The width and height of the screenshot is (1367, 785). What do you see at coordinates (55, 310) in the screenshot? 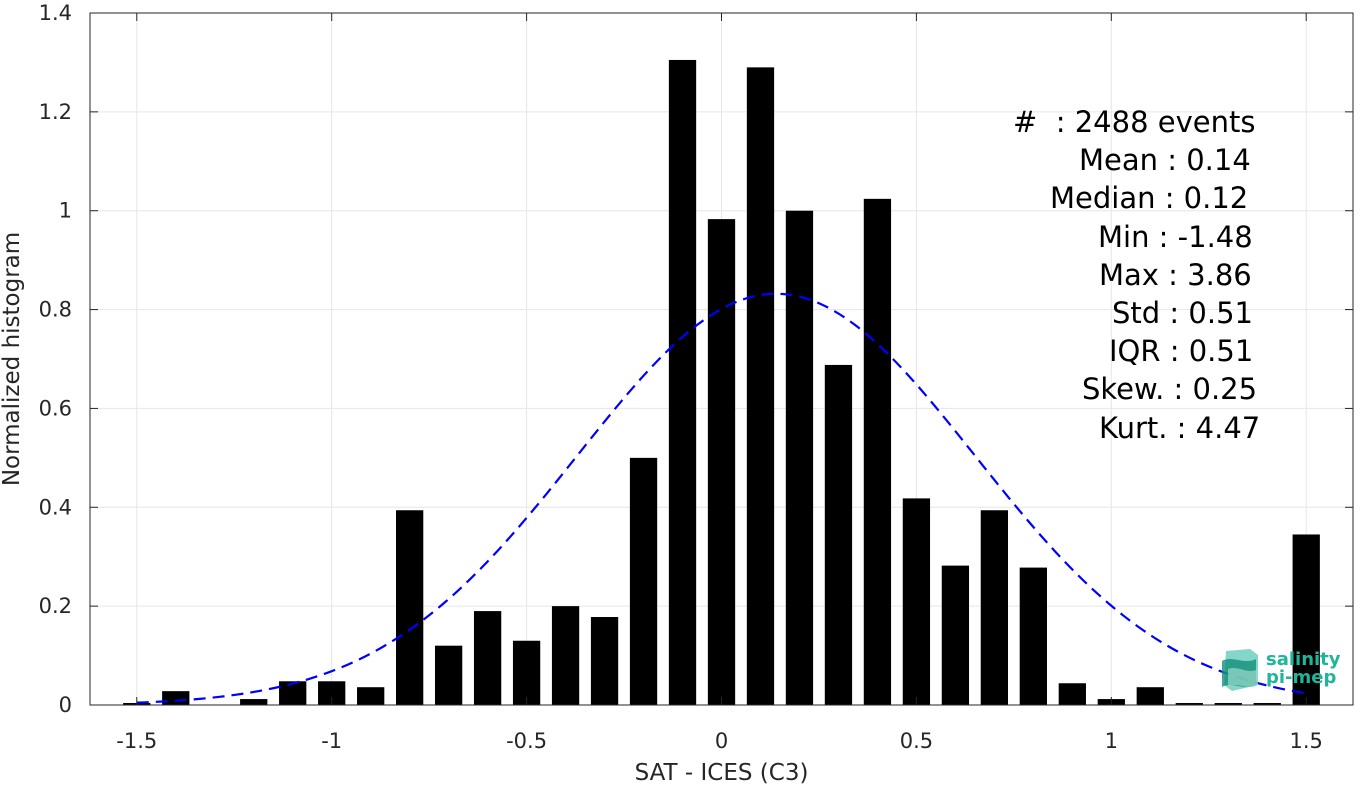
I see `y-tick-label: 0.8` at bounding box center [55, 310].